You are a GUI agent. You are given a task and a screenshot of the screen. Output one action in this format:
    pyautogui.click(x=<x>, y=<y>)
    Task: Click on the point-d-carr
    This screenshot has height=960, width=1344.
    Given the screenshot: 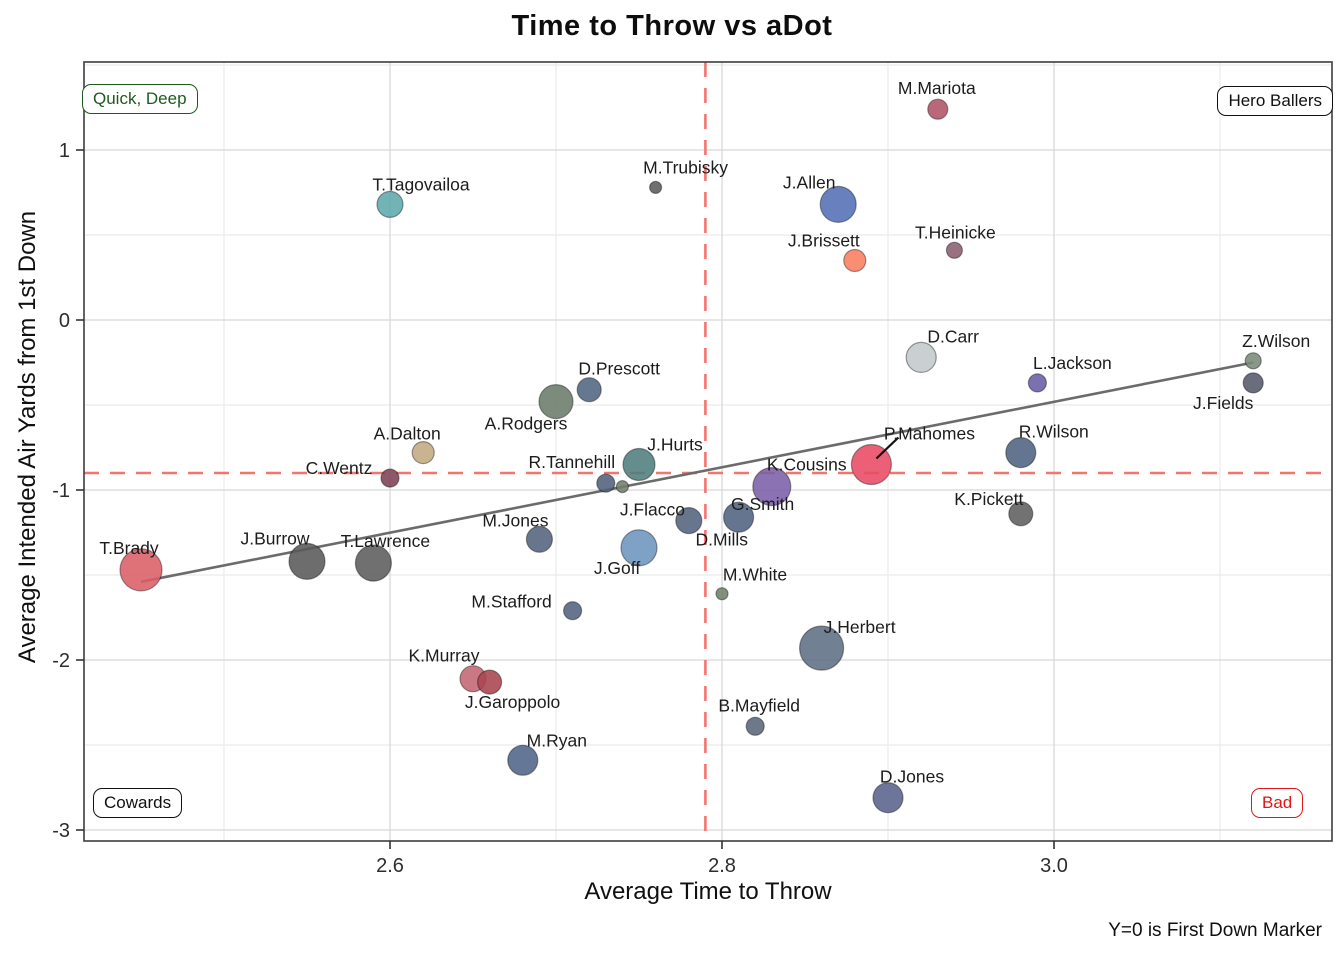 What is the action you would take?
    pyautogui.click(x=921, y=357)
    